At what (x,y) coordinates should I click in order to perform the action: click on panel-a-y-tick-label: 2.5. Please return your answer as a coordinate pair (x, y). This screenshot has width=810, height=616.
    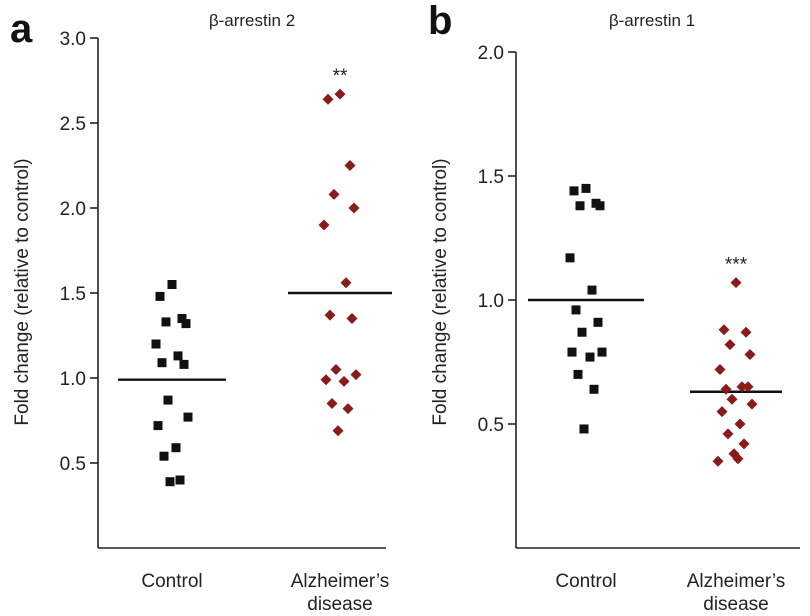
    Looking at the image, I should click on (73, 124).